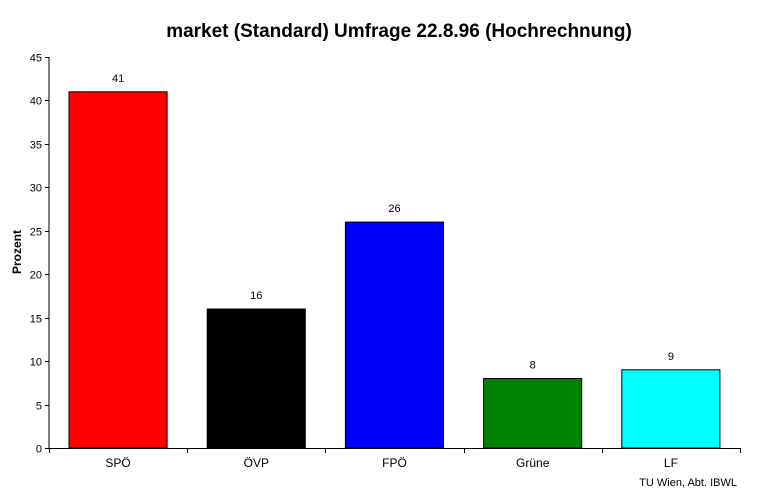 The image size is (760, 498). Describe the element at coordinates (39, 450) in the screenshot. I see `y-tick-label: 0` at that location.